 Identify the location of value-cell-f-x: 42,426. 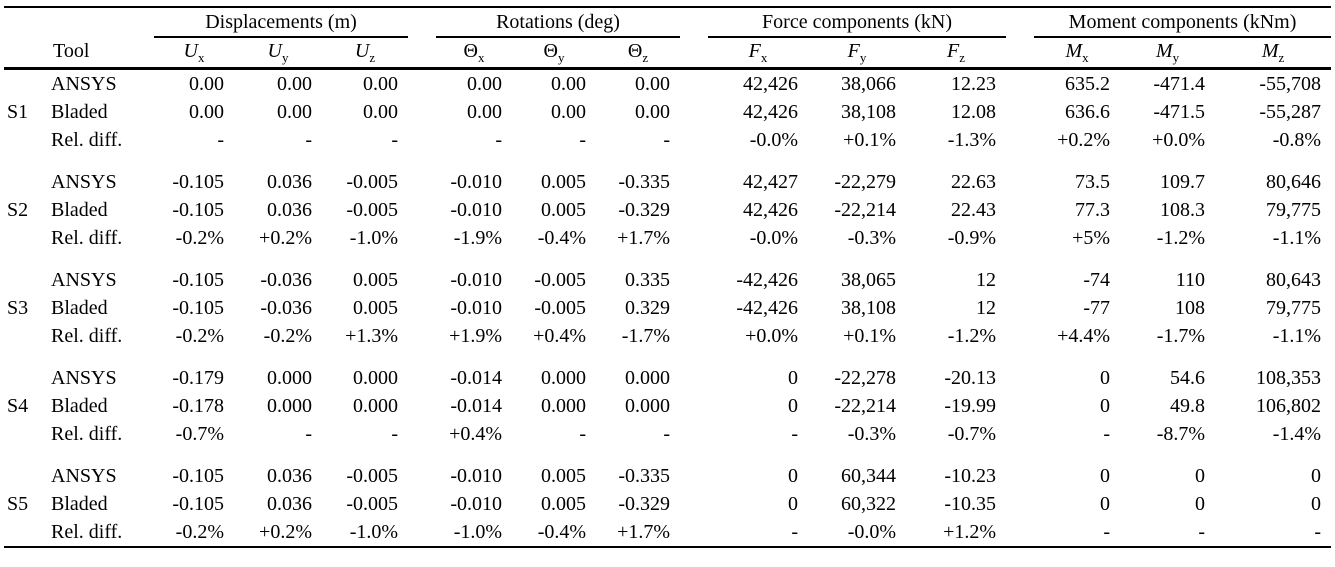
(771, 111).